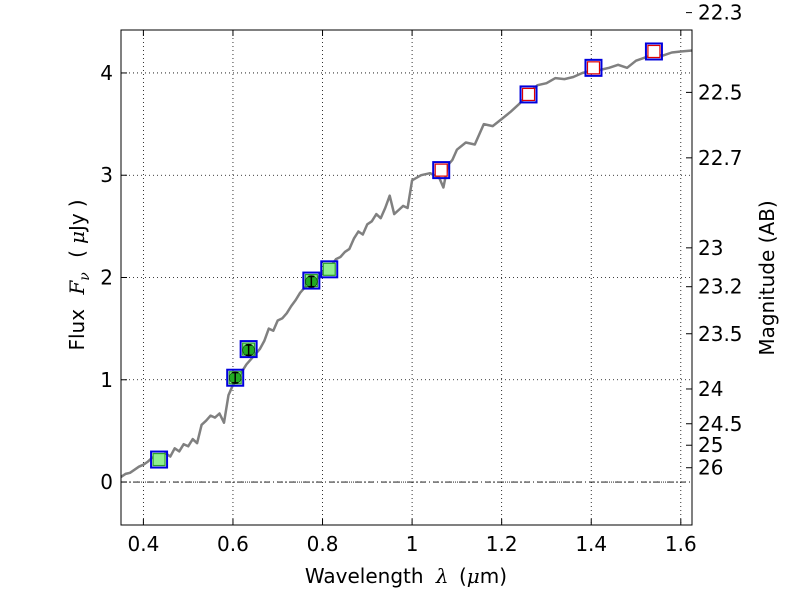 The image size is (800, 600). Describe the element at coordinates (106, 175) in the screenshot. I see `y-tick-label: 3` at that location.